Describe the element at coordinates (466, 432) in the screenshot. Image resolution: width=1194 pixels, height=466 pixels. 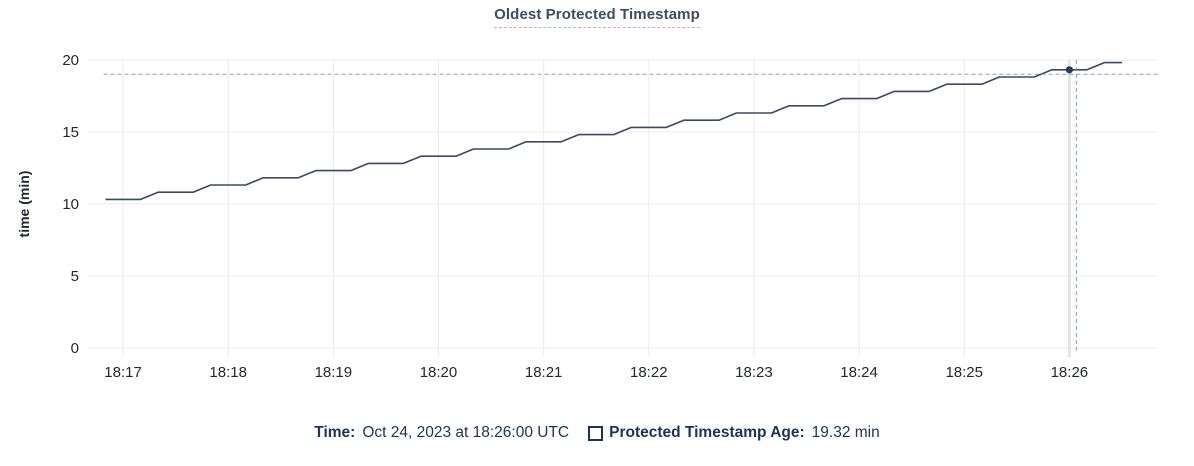
I see `legend-time-value: Oct 24, 2023 at 18:26:00 UTC` at that location.